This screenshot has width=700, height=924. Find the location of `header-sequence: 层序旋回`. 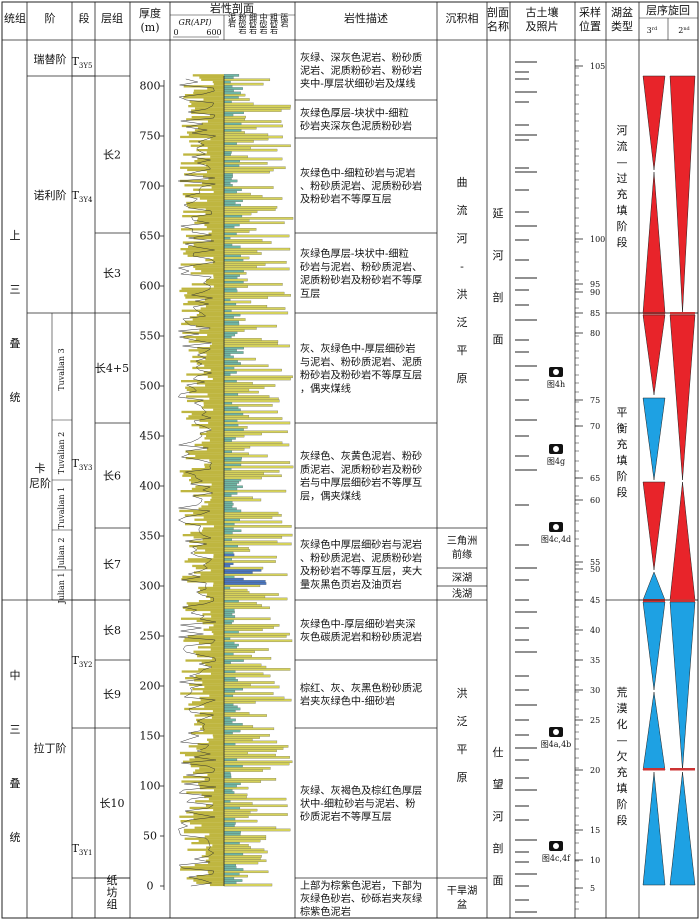

header-sequence: 层序旋回 is located at coordinates (668, 10).